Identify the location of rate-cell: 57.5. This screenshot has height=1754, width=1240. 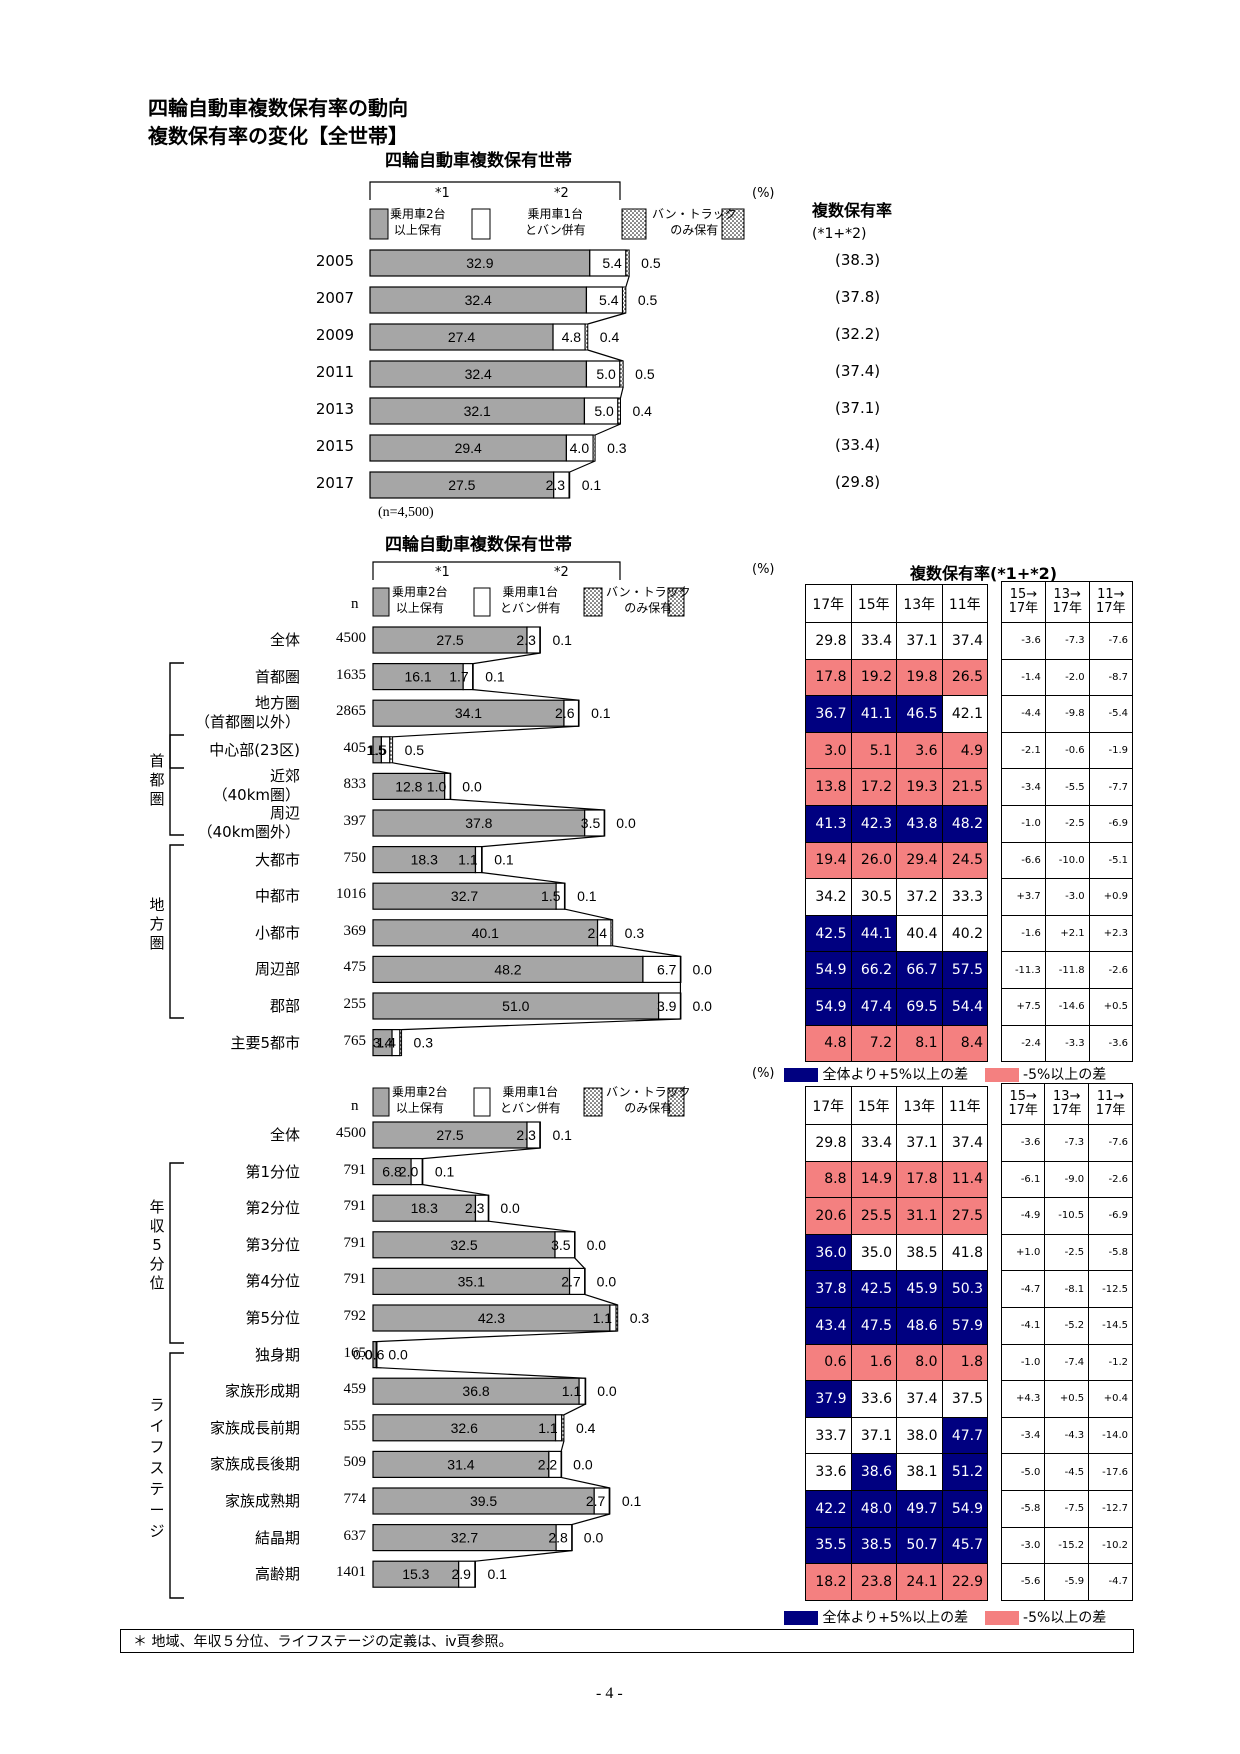
(964, 970).